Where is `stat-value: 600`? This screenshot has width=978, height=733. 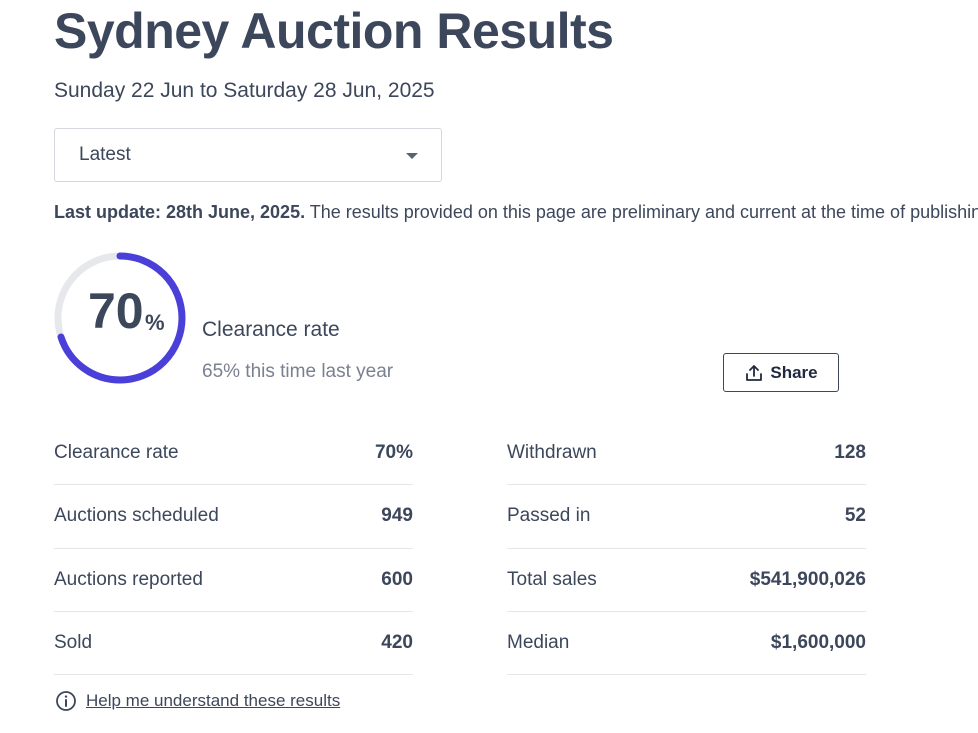
stat-value: 600 is located at coordinates (397, 579).